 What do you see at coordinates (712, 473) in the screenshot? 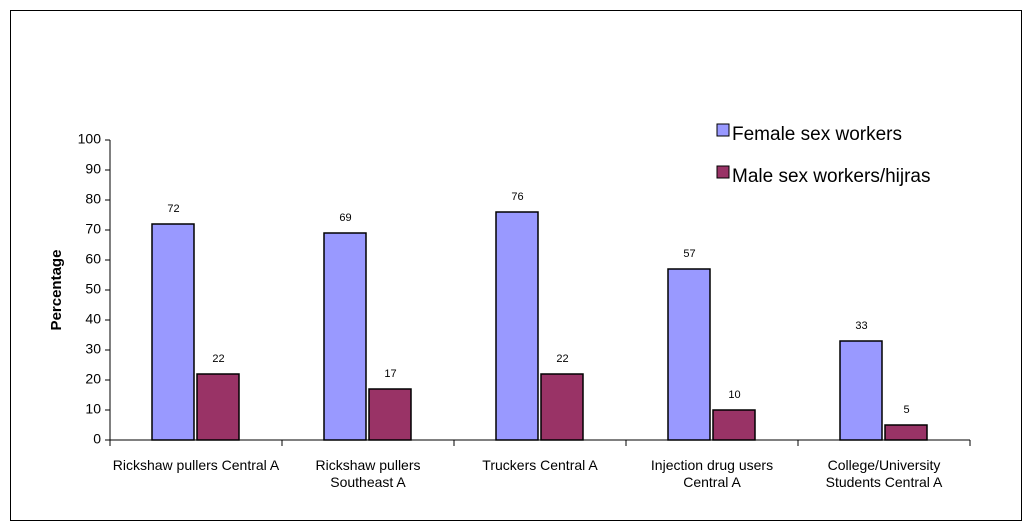
I see `x-tick-label: Injection drug users Central A` at bounding box center [712, 473].